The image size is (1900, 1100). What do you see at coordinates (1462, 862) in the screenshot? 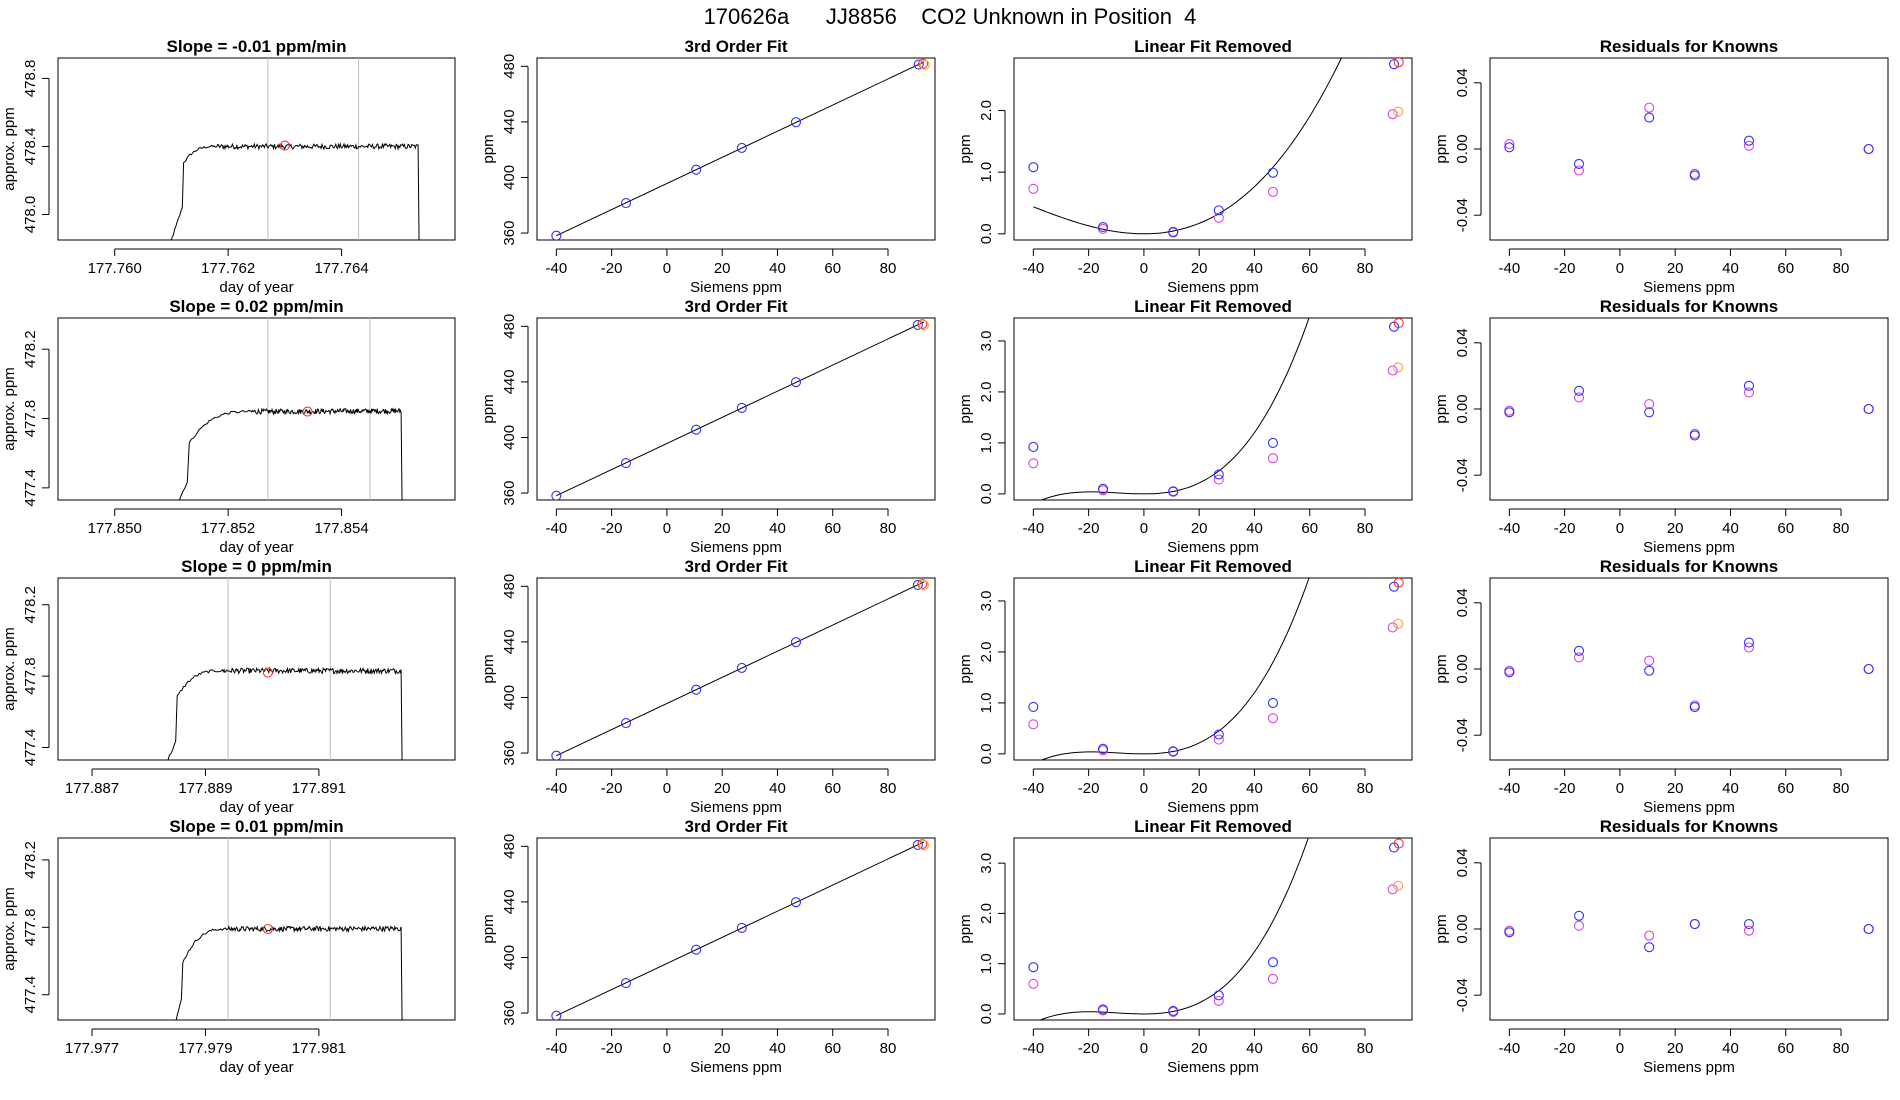
I see `y-tick-label: 0.04` at bounding box center [1462, 862].